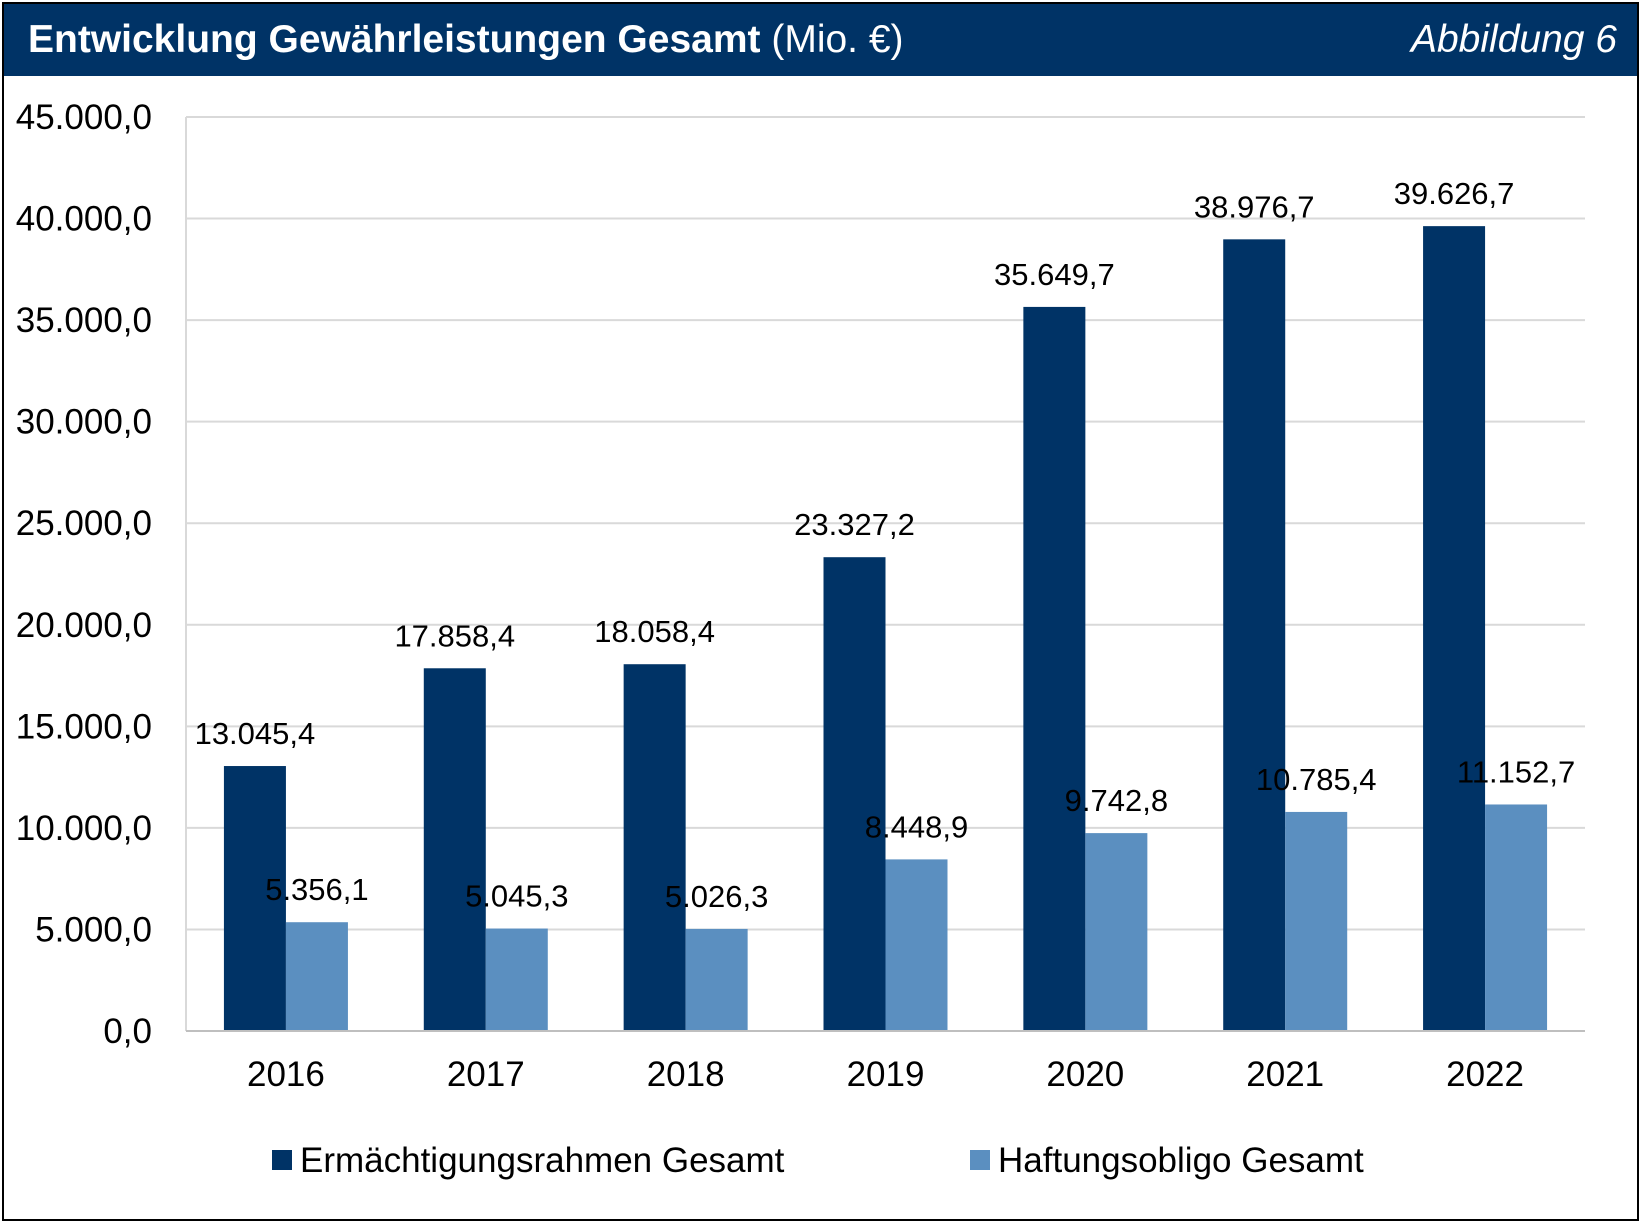  Describe the element at coordinates (84, 828) in the screenshot. I see `y-tick-label: 10.000,0` at that location.